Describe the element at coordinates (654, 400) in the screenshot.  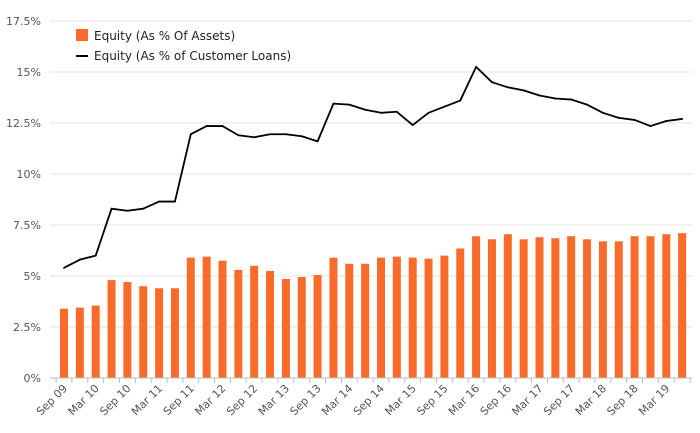
I see `x-tick-label: Mar 19` at that location.